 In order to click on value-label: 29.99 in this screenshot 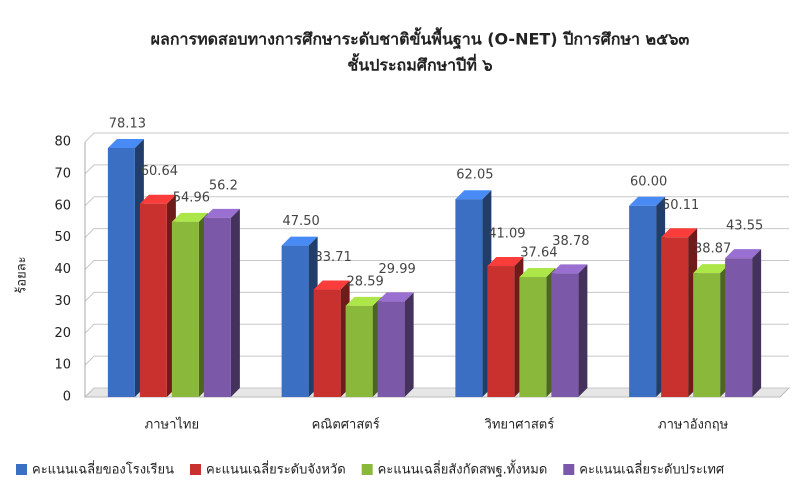, I will do `click(397, 269)`.